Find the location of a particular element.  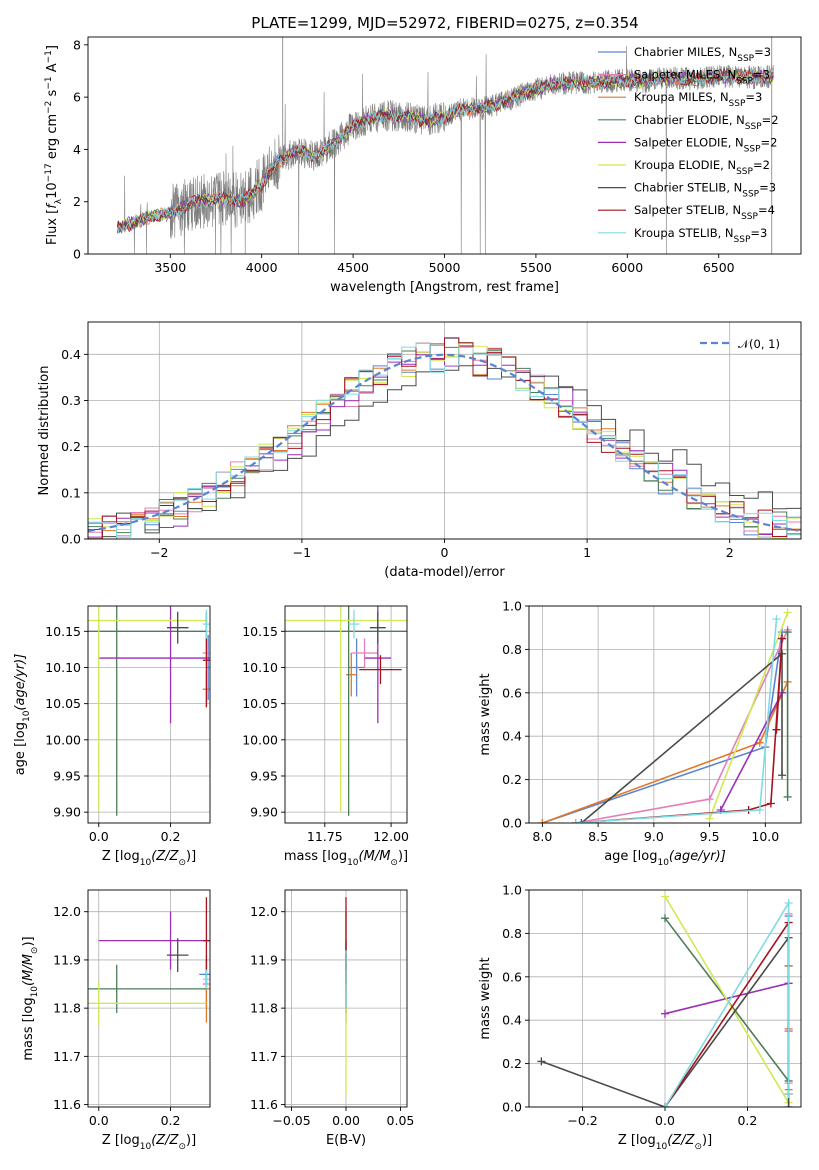

legend-label: 𝒩(0, 1) is located at coordinates (759, 344).